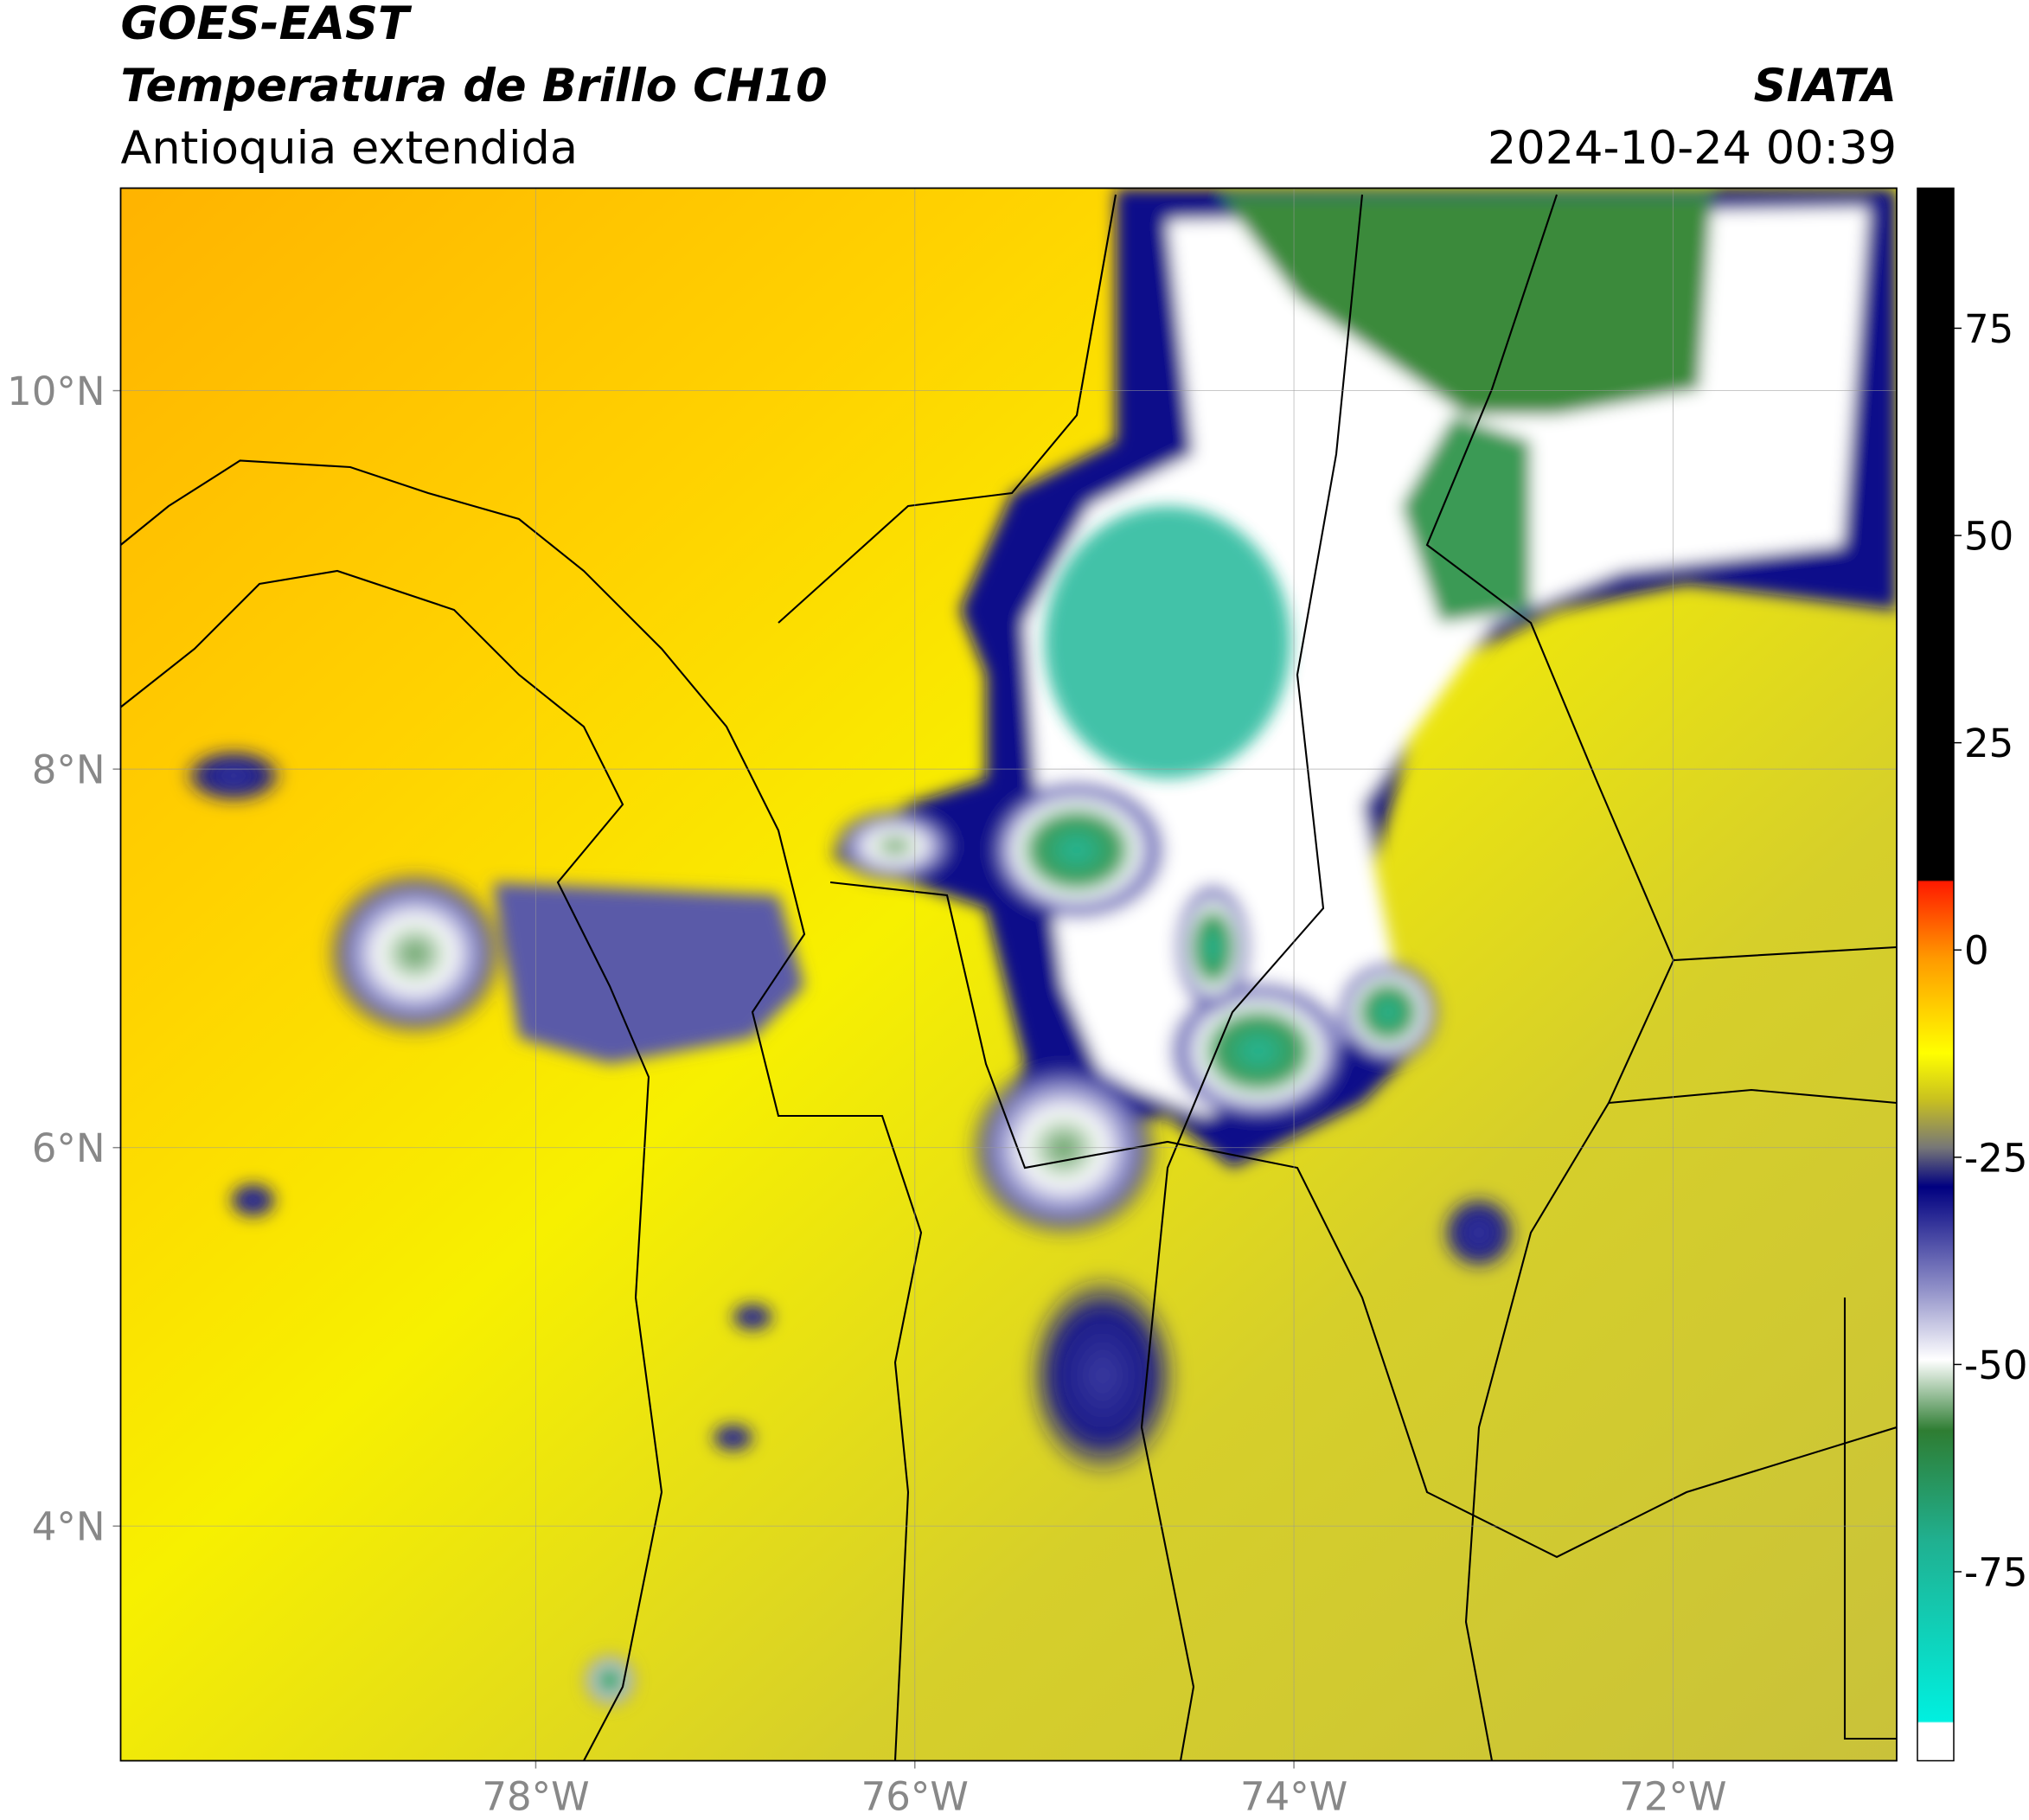 This screenshot has width=2029, height=1820. I want to click on subtitle: Temperatura de Brillo CH10, so click(474, 86).